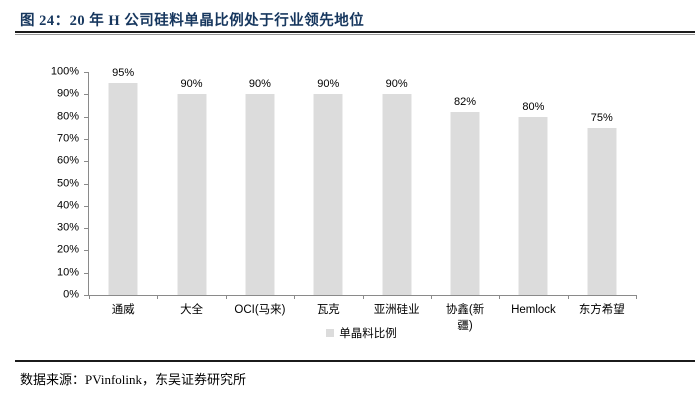  Describe the element at coordinates (67, 272) in the screenshot. I see `y-axis-tick-label: 10%` at that location.